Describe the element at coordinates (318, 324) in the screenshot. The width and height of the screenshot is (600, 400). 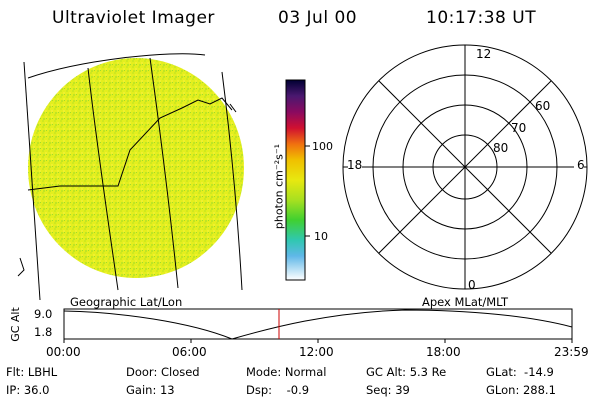
I see `altitude-curve` at that location.